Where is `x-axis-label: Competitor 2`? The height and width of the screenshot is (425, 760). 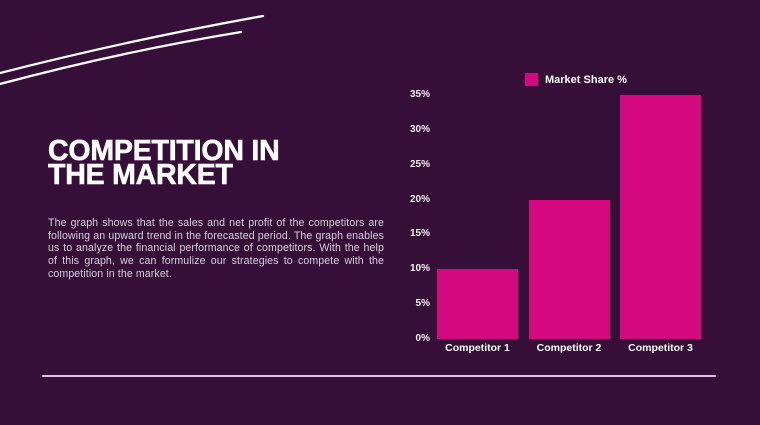
x-axis-label: Competitor 2 is located at coordinates (569, 348).